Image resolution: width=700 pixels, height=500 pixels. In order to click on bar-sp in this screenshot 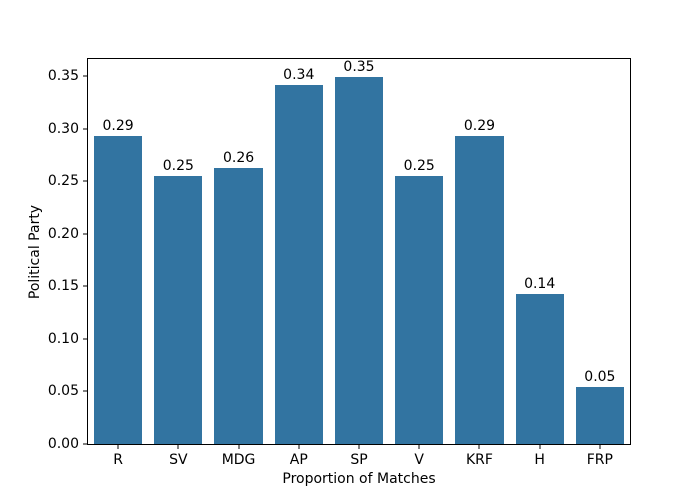, I will do `click(359, 260)`.